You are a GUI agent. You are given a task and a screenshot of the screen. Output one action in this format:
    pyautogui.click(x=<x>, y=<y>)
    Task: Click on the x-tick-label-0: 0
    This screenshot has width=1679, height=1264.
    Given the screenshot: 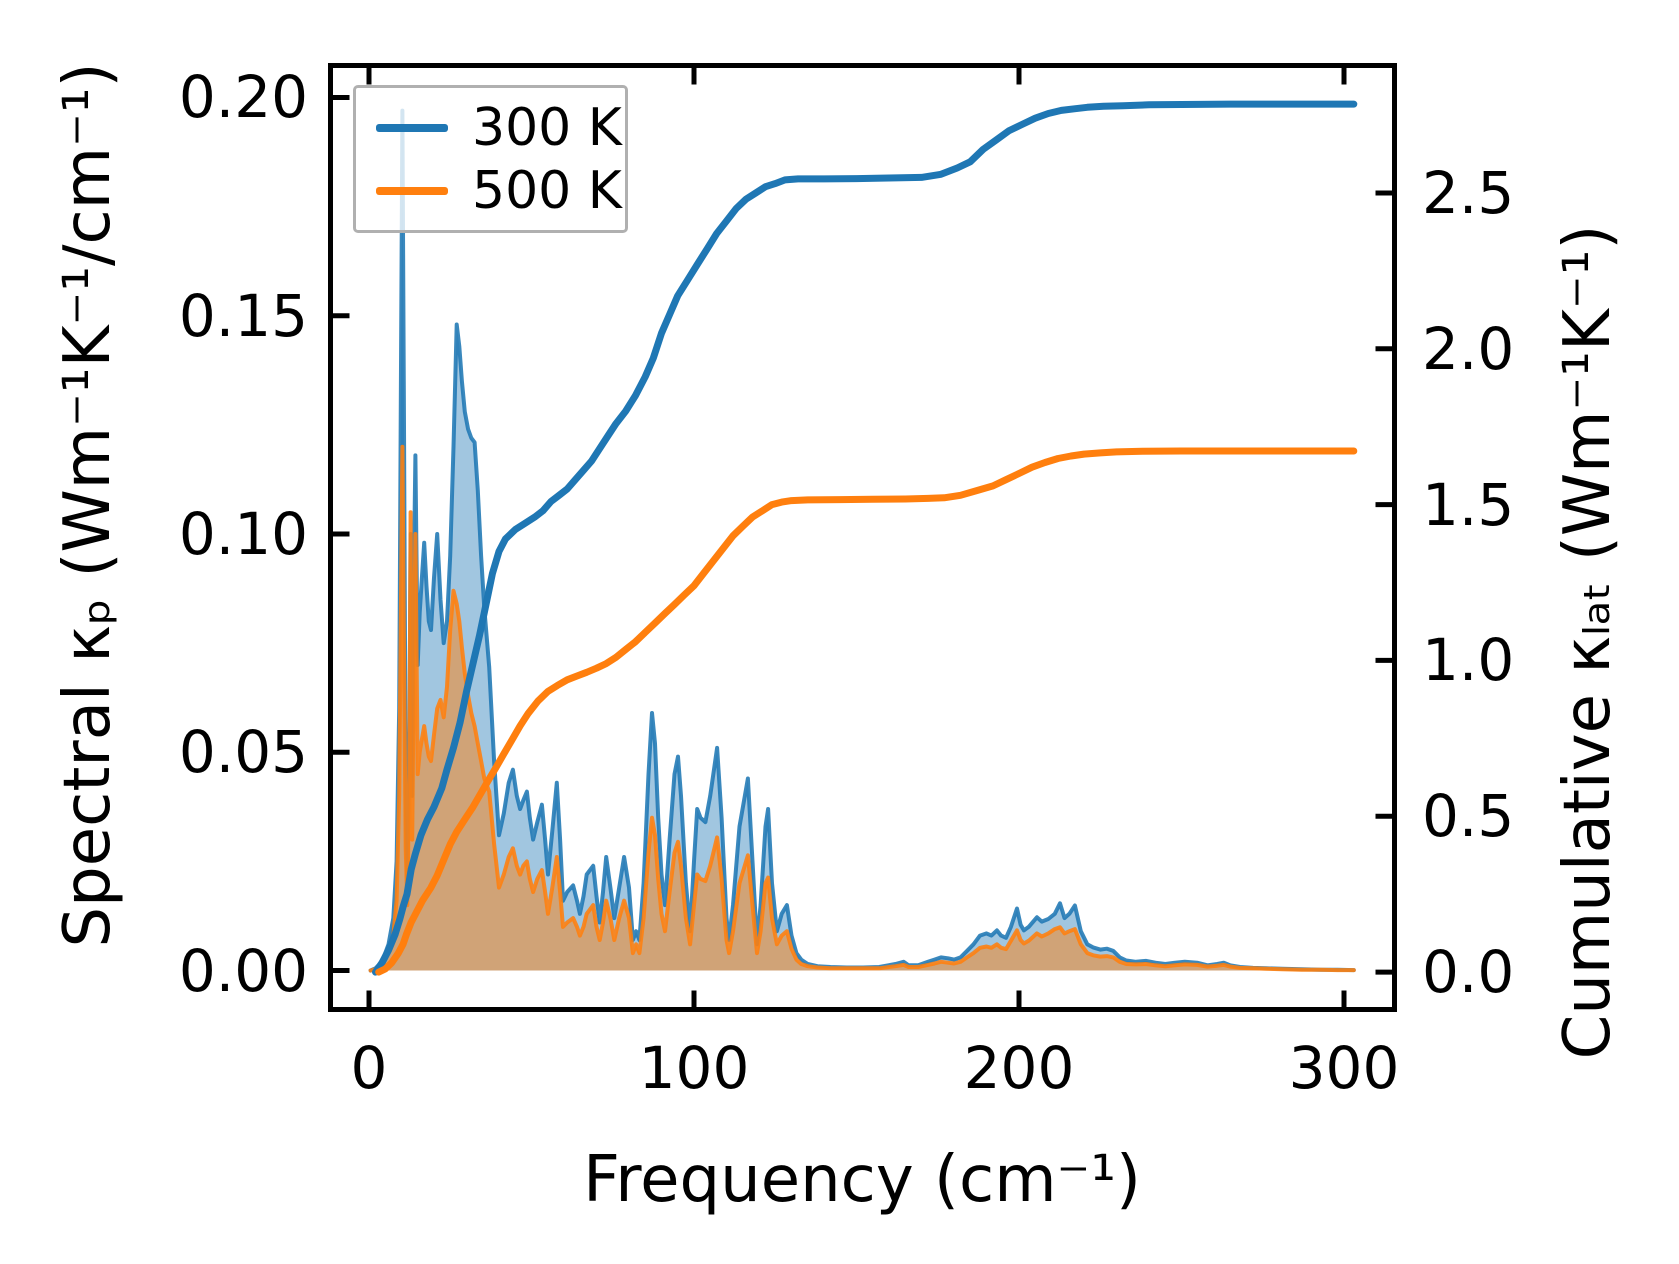 What is the action you would take?
    pyautogui.click(x=369, y=1068)
    